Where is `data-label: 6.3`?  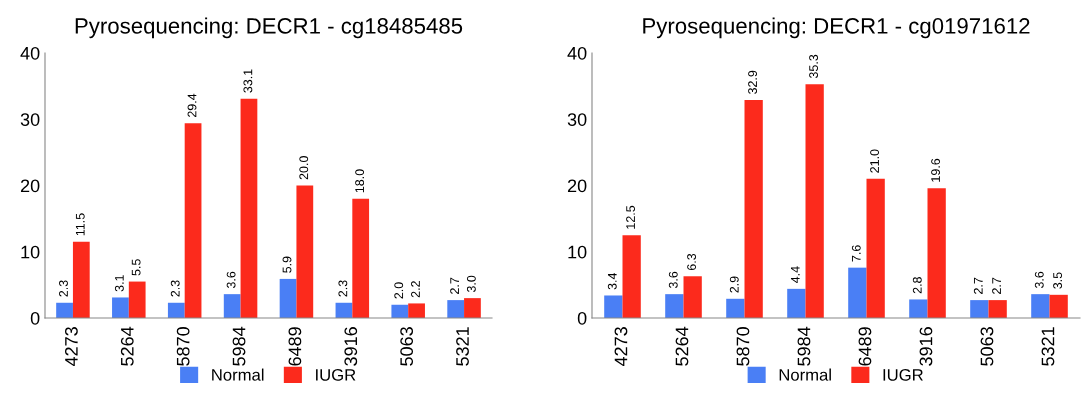
data-label: 6.3 is located at coordinates (692, 262).